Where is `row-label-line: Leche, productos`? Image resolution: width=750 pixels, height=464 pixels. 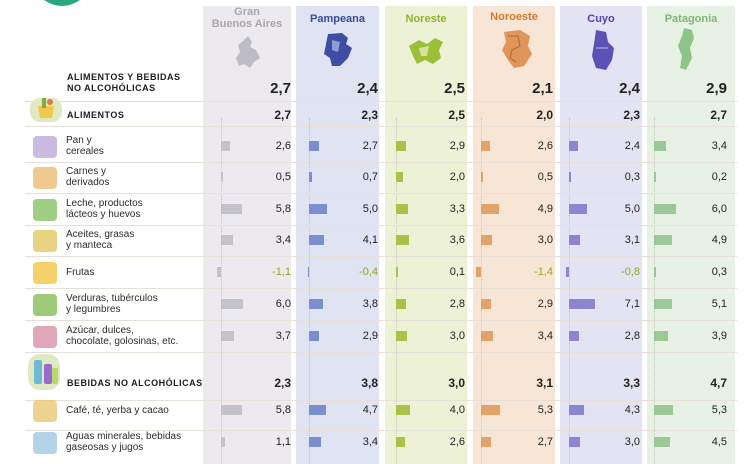
row-label-line: Leche, productos is located at coordinates (104, 203).